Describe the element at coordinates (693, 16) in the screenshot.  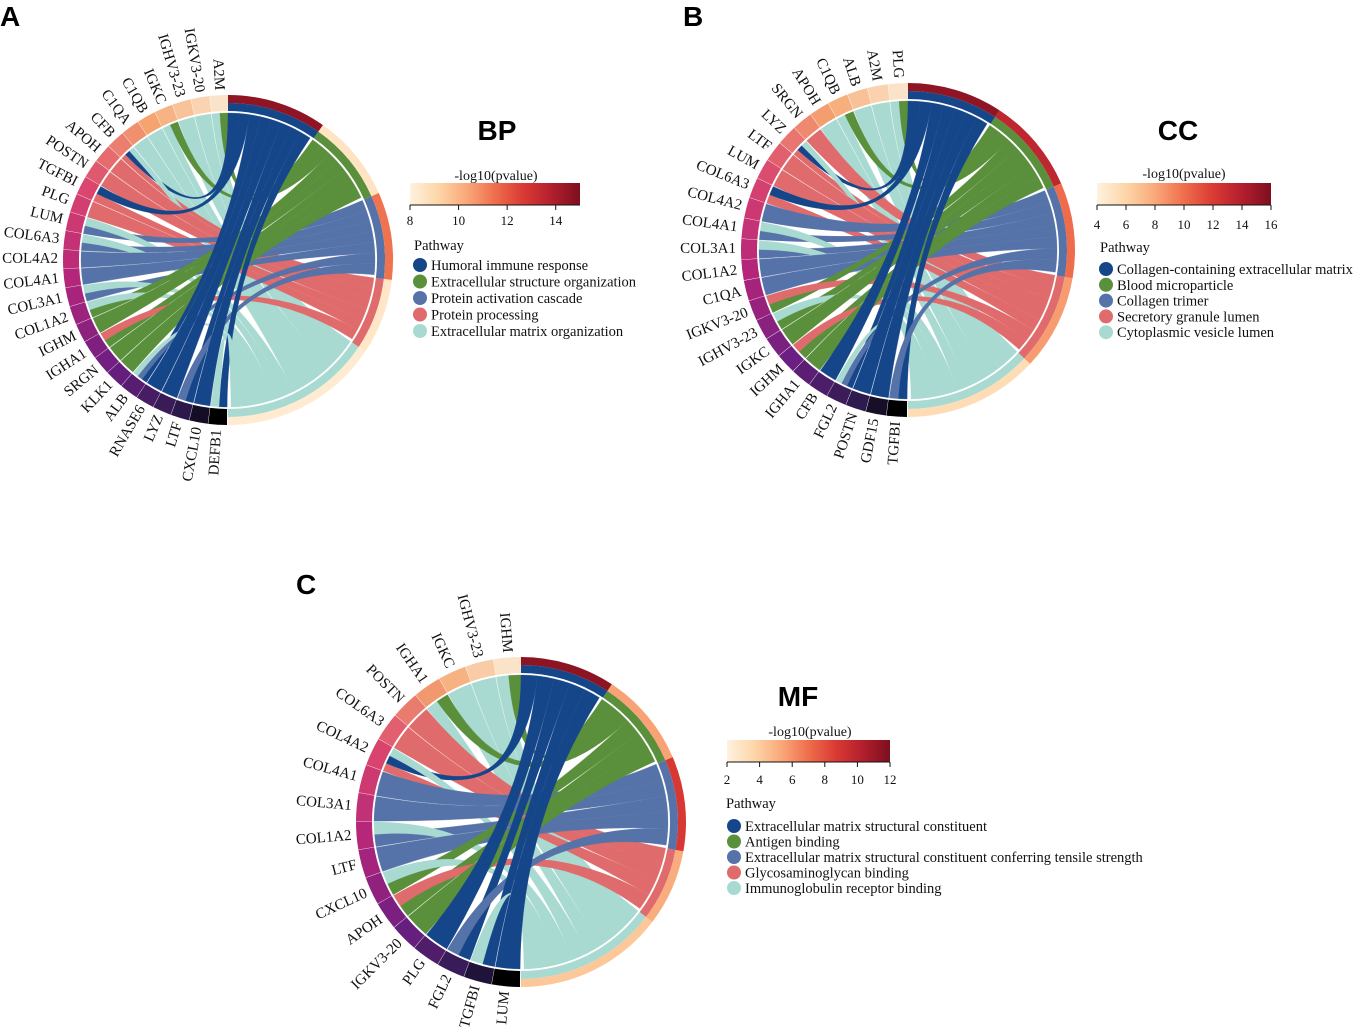
I see `panel-letter-b: B` at that location.